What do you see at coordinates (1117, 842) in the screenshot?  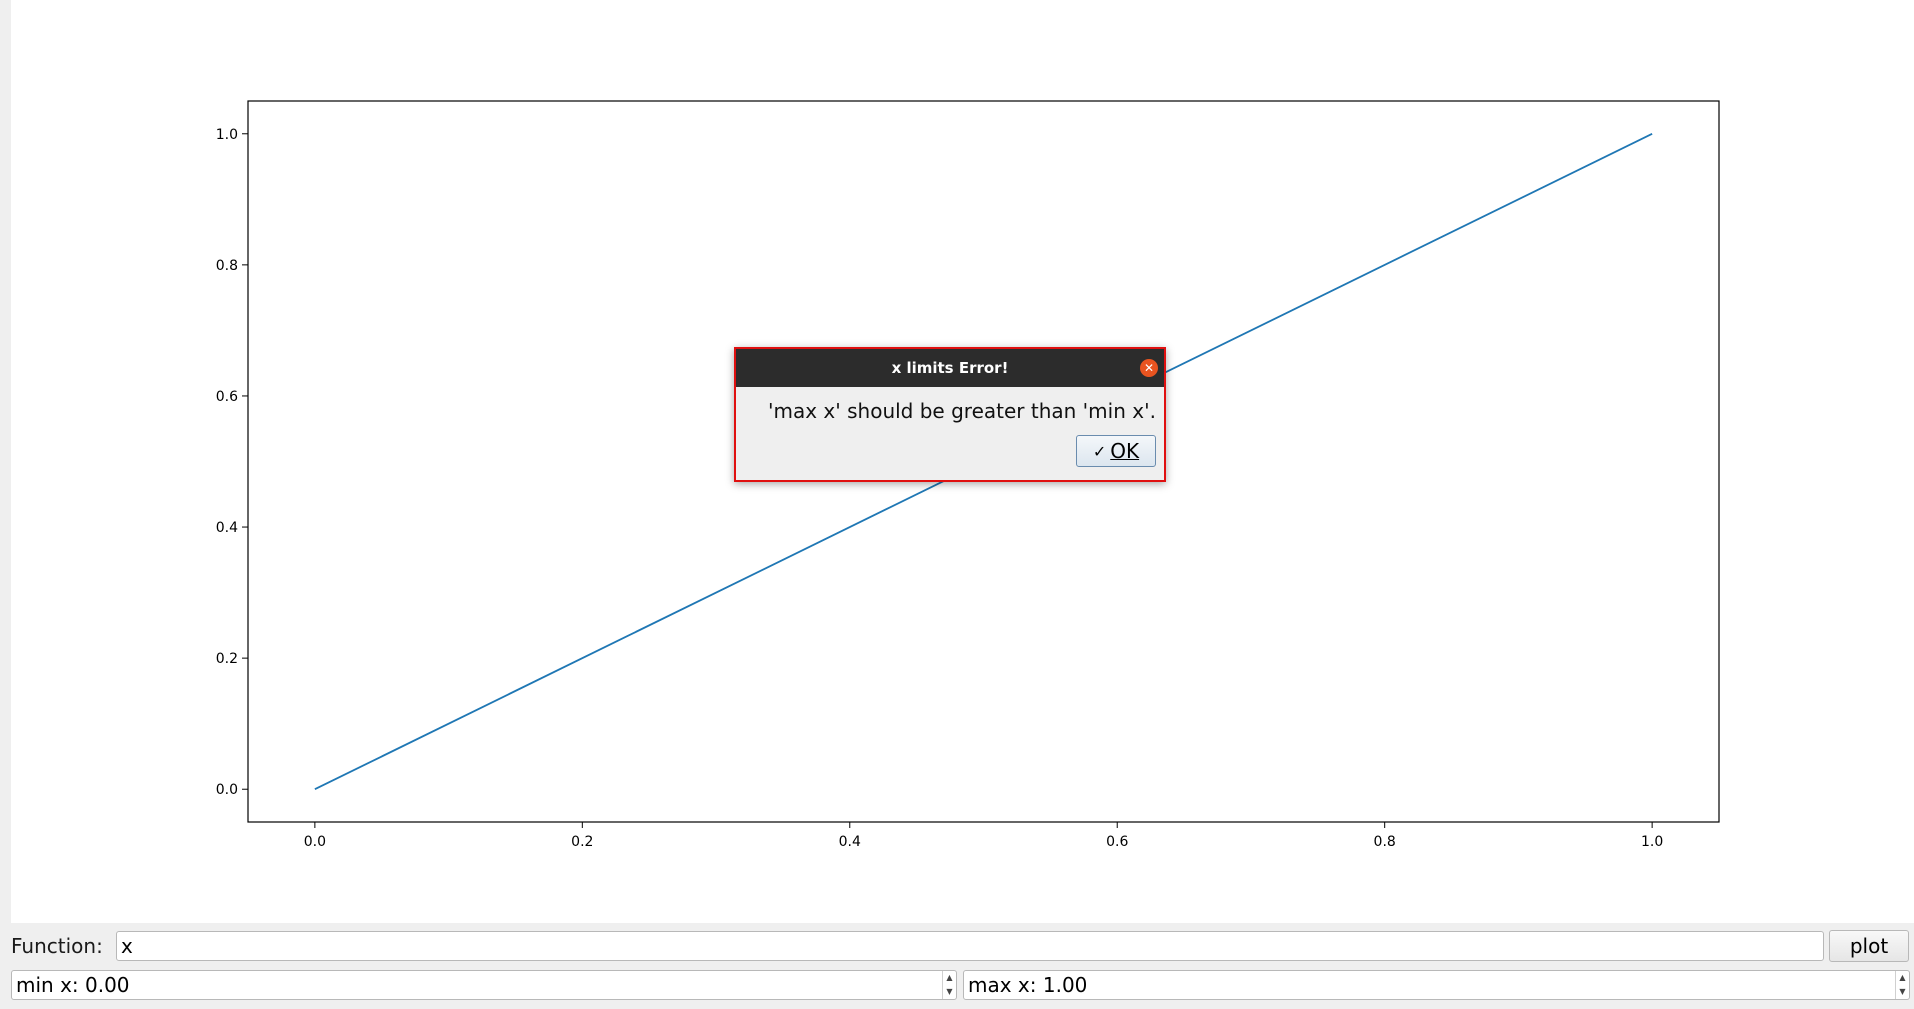 I see `x-tick-label: 0.6` at bounding box center [1117, 842].